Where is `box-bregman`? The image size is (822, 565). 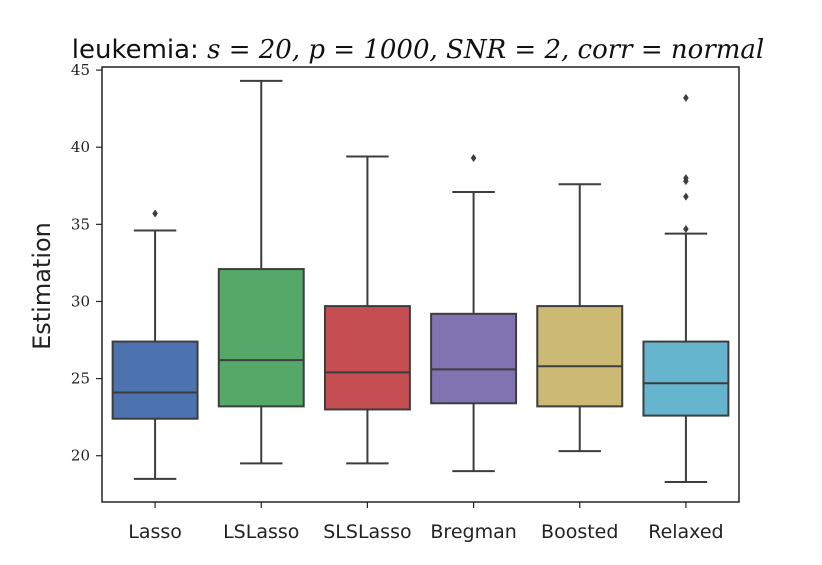
box-bregman is located at coordinates (474, 313).